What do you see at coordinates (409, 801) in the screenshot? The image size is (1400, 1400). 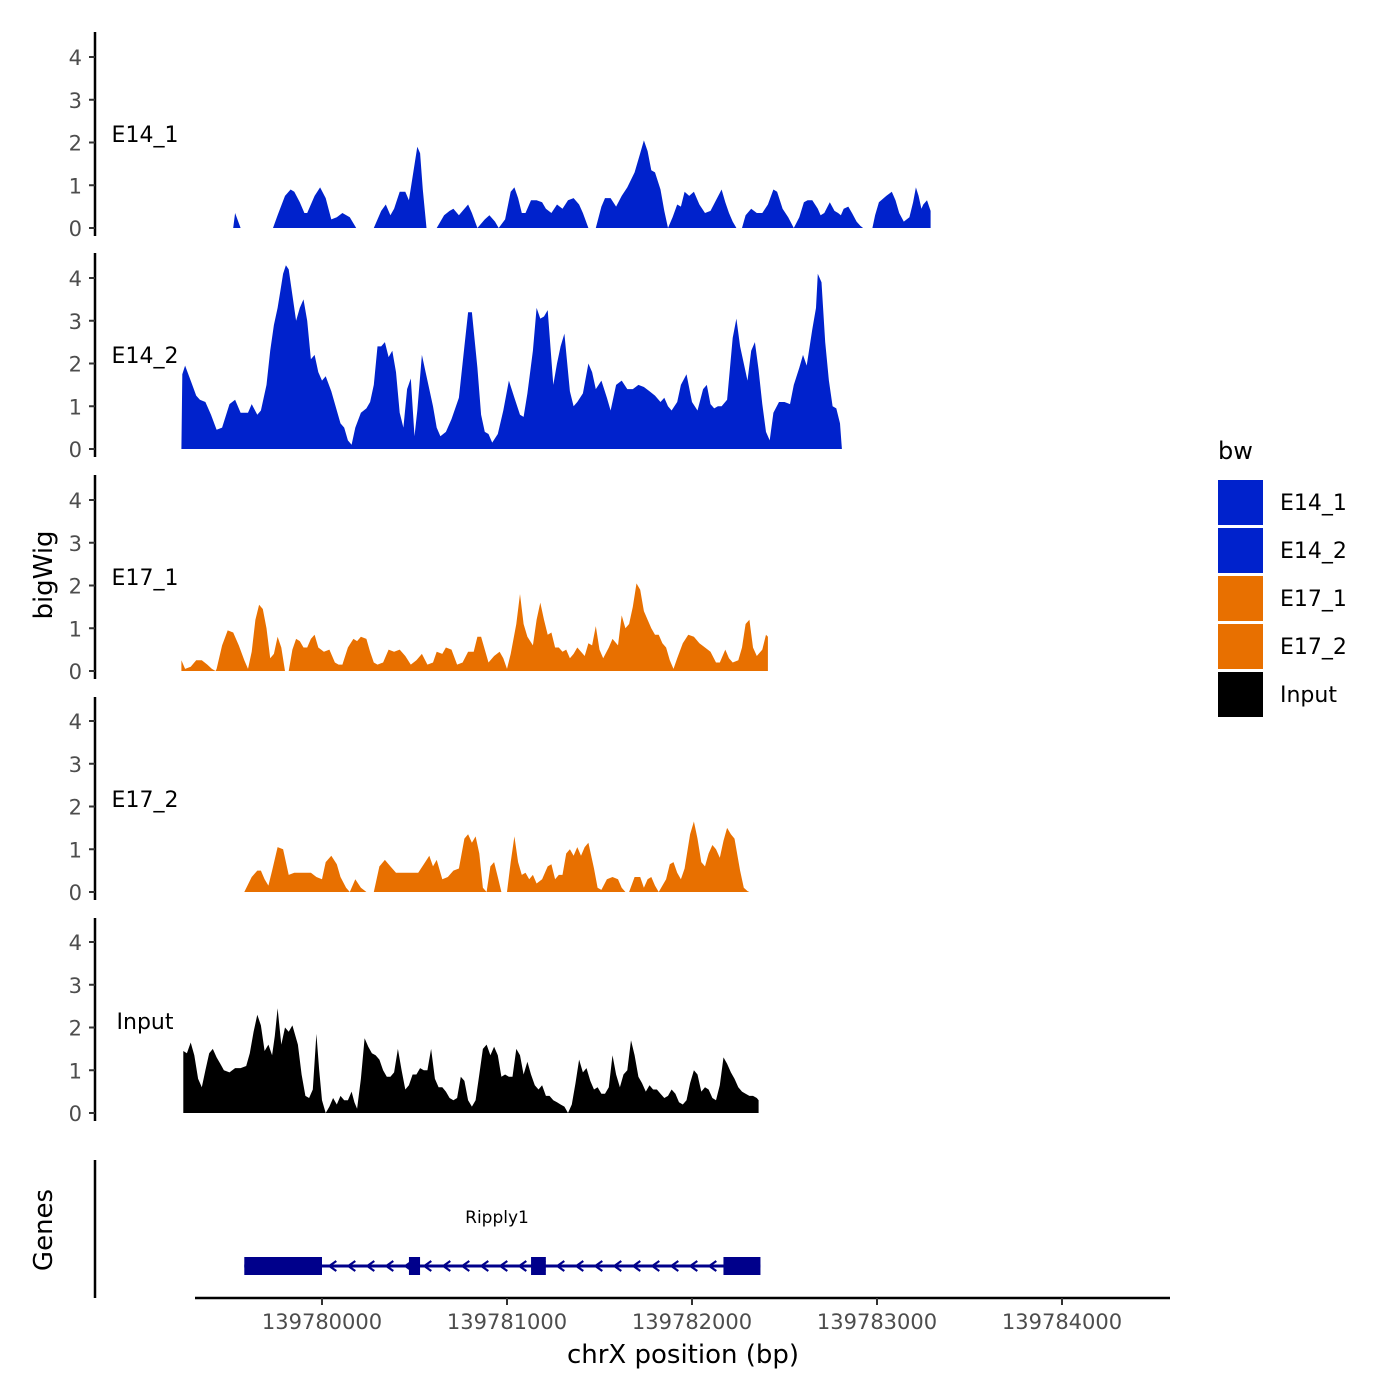 I see `track-e17-2: 0 1 2 3 4 E17_2` at bounding box center [409, 801].